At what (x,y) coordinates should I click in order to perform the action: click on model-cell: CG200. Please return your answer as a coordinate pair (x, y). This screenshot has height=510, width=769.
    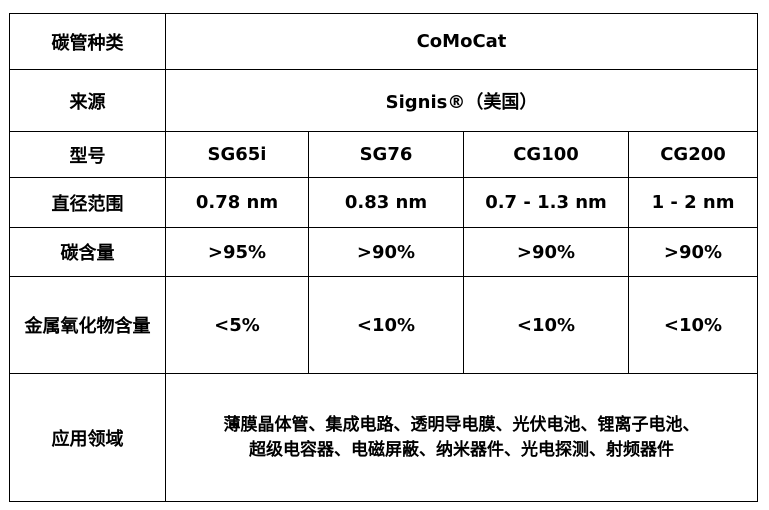
    Looking at the image, I should click on (693, 154).